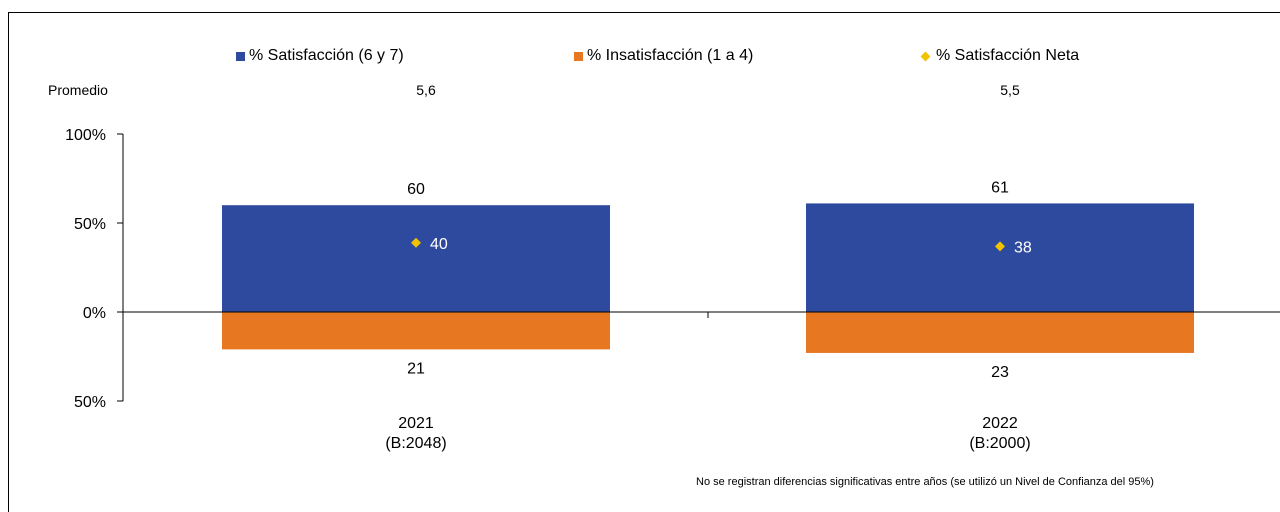  What do you see at coordinates (326, 55) in the screenshot?
I see `legend-label-satisfaccion: % Satisfacción (6 y 7)` at bounding box center [326, 55].